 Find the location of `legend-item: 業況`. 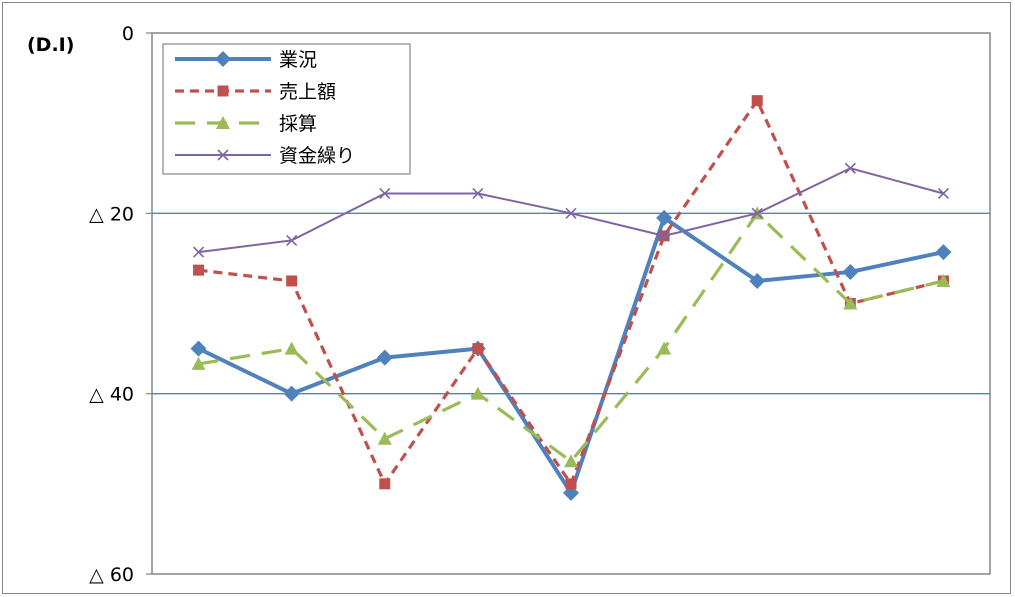

legend-item: 業況 is located at coordinates (246, 60).